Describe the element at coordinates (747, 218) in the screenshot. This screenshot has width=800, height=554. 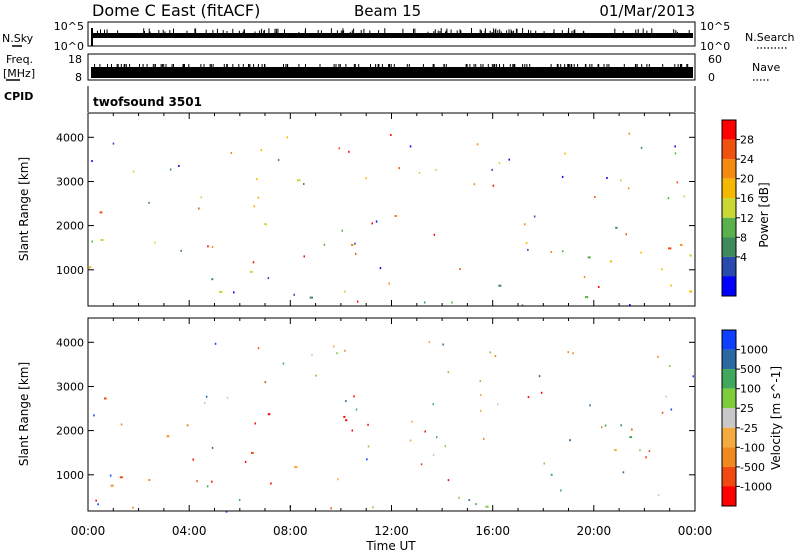
I see `power-colorbar-tick-label: 12` at that location.